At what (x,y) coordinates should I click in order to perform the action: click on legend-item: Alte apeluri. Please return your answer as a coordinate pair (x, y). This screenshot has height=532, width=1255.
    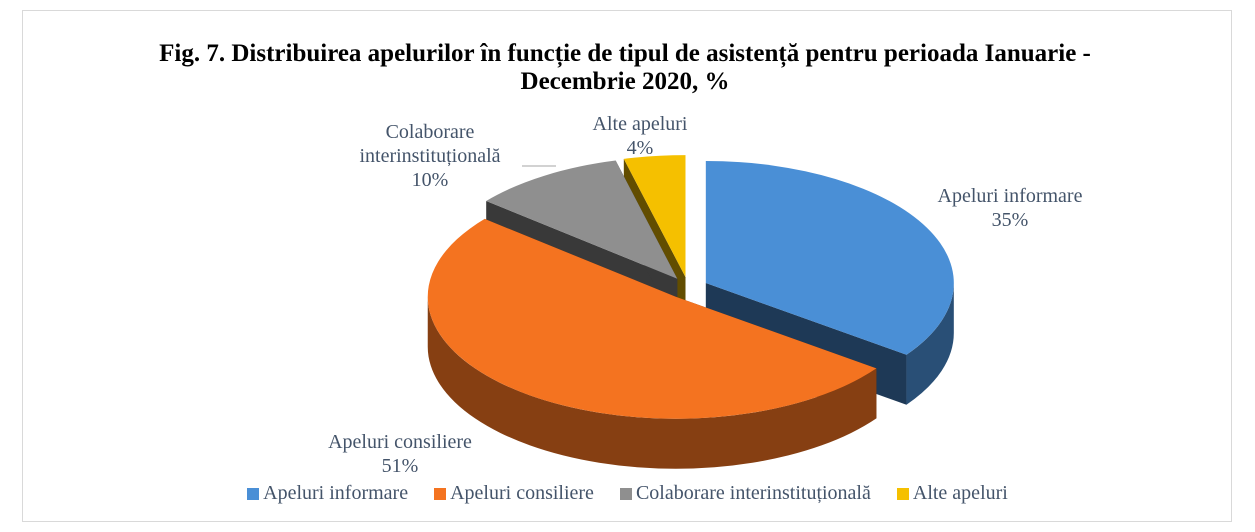
    Looking at the image, I should click on (952, 493).